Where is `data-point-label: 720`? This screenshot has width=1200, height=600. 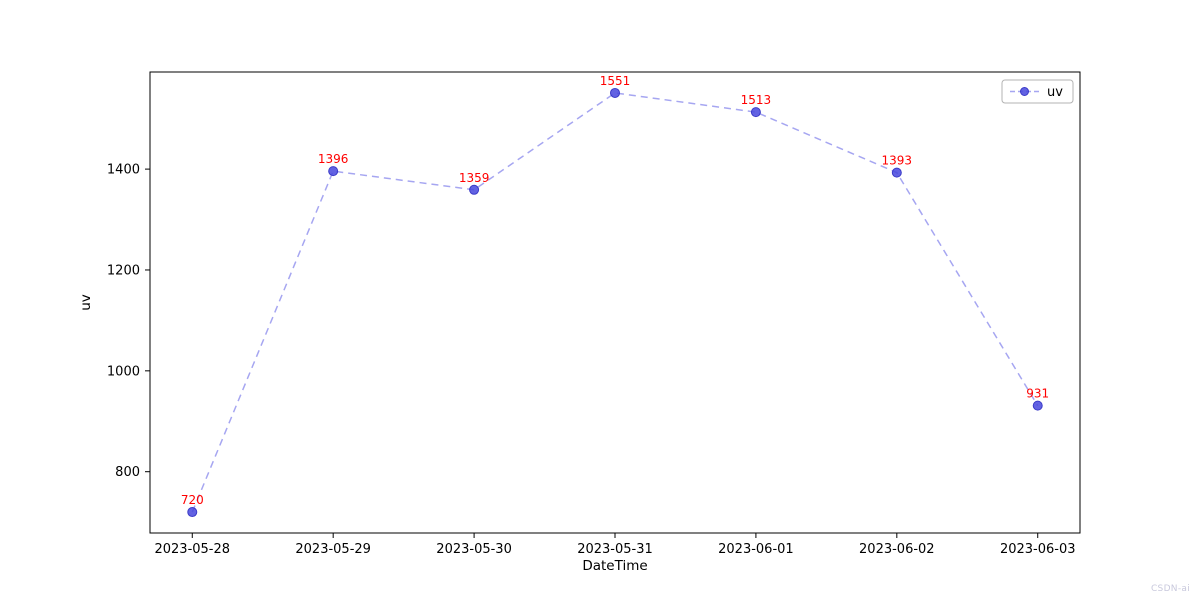
data-point-label: 720 is located at coordinates (192, 500).